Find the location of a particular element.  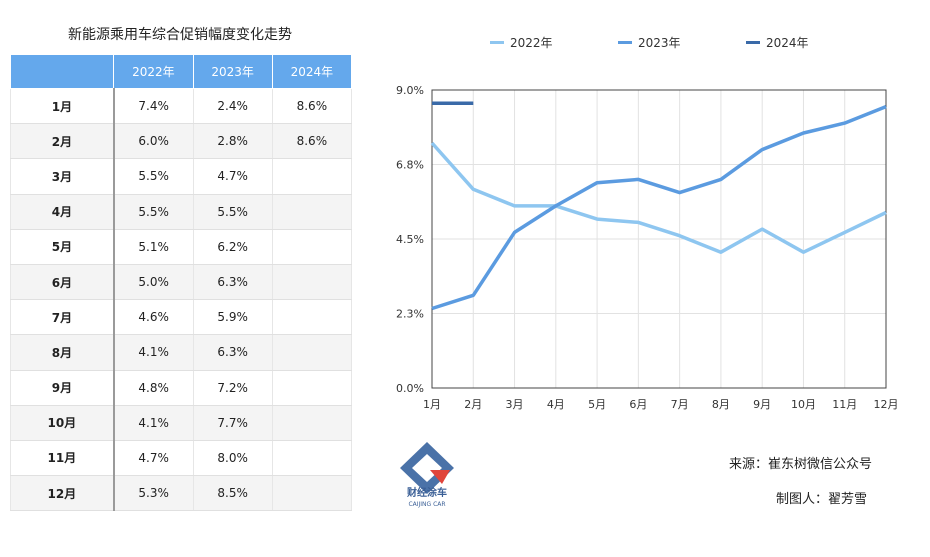

legend-item-2023: 2023年 is located at coordinates (649, 42).